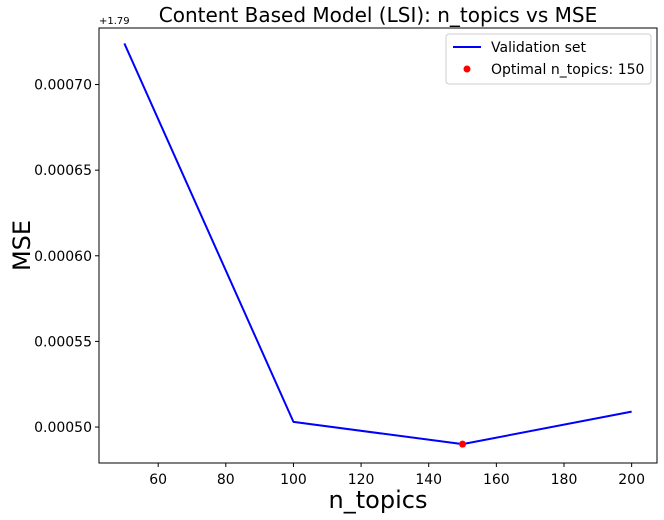 The width and height of the screenshot is (664, 520). What do you see at coordinates (567, 70) in the screenshot?
I see `legend-point-label: Optimal n_topics: 150` at bounding box center [567, 70].